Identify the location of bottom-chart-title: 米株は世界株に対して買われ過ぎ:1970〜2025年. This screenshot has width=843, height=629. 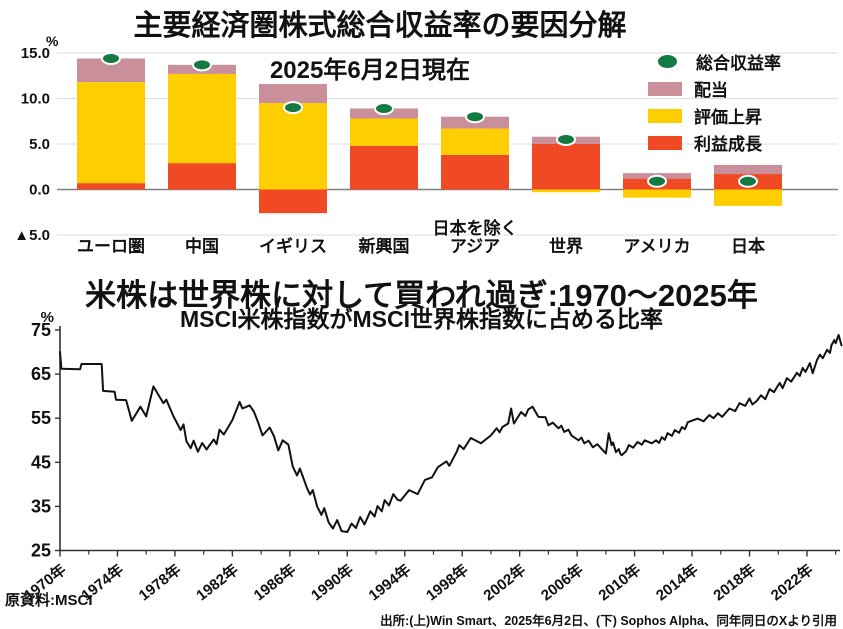
(421, 295).